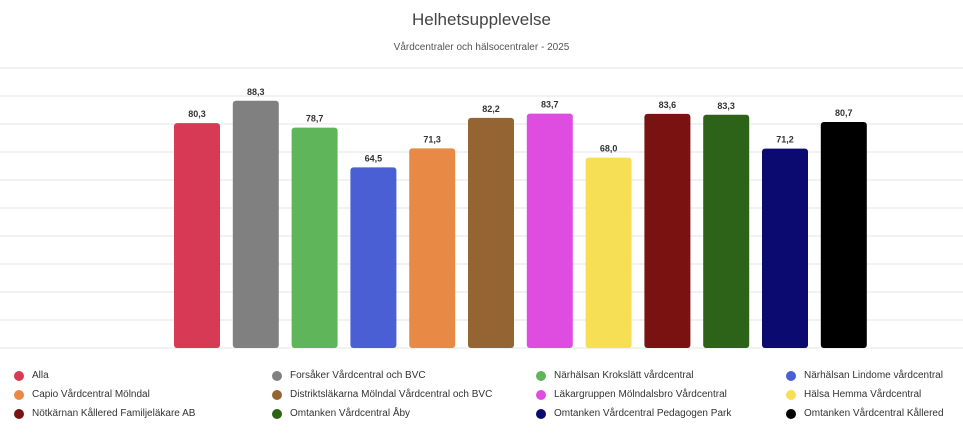 This screenshot has height=435, width=963. I want to click on legend-label: Omtanken Vårdcentral Kållered, so click(874, 413).